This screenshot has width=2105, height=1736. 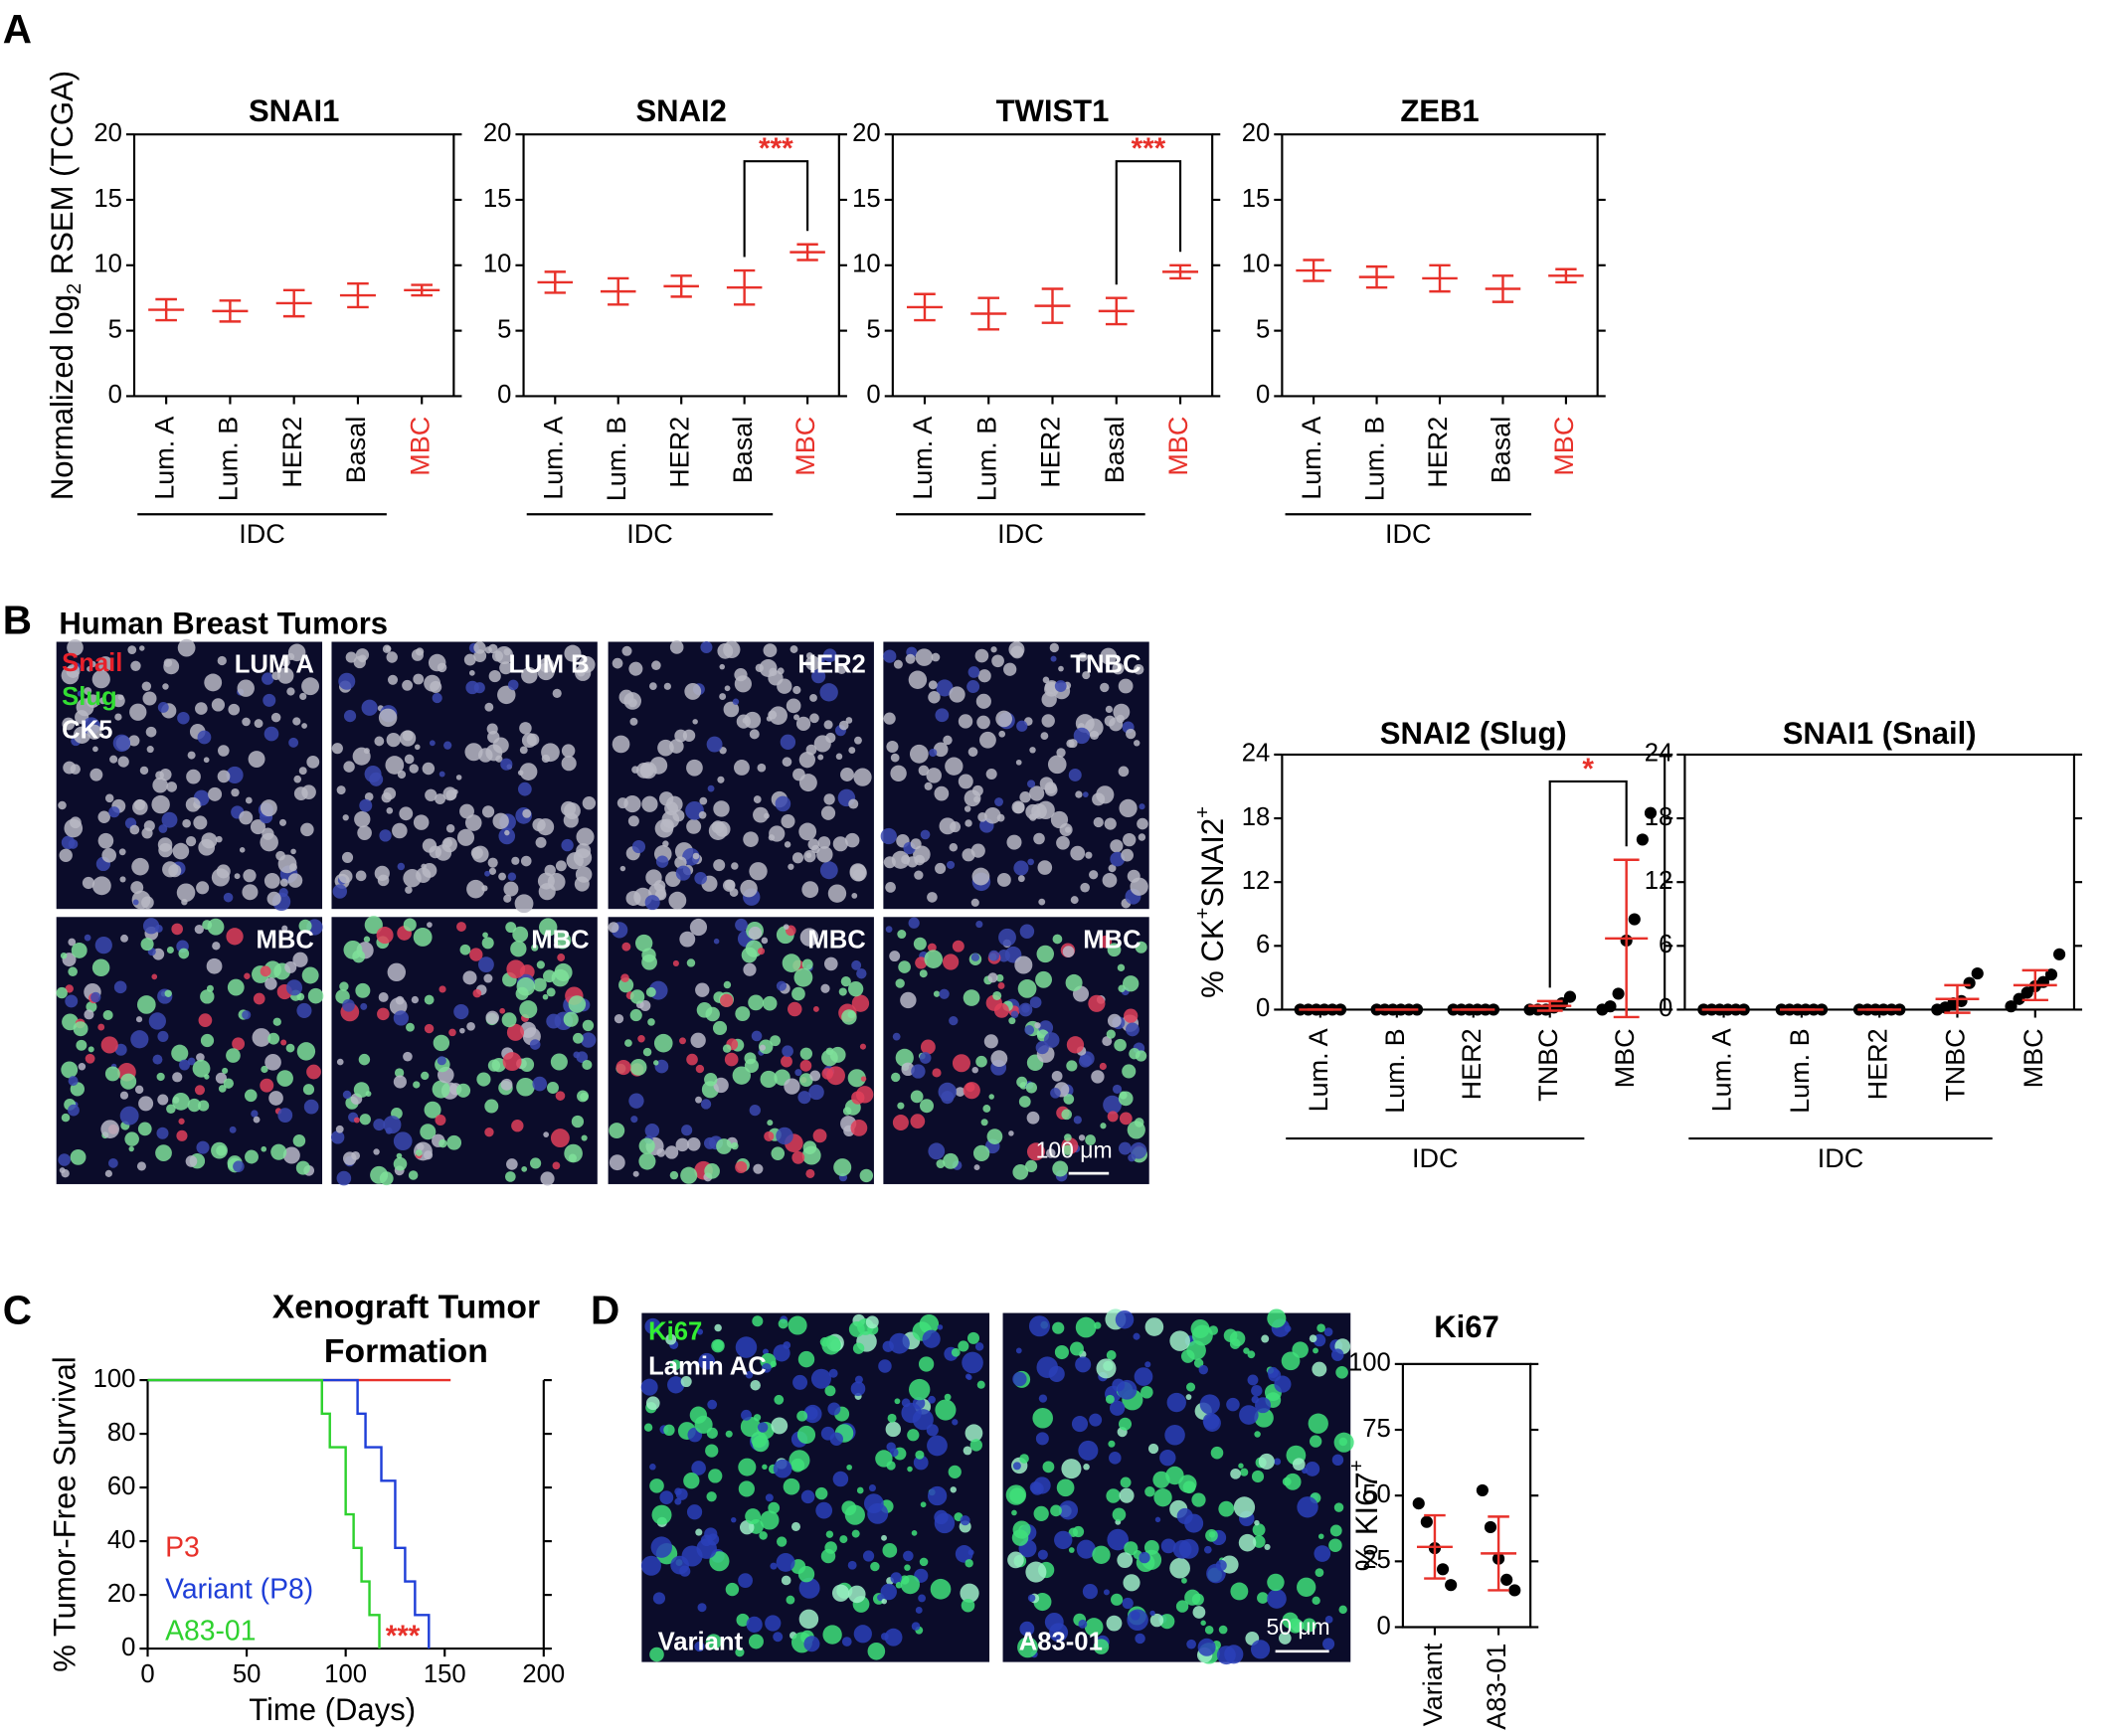 What do you see at coordinates (1365, 1516) in the screenshot?
I see `y-axis-label: % KI67+` at bounding box center [1365, 1516].